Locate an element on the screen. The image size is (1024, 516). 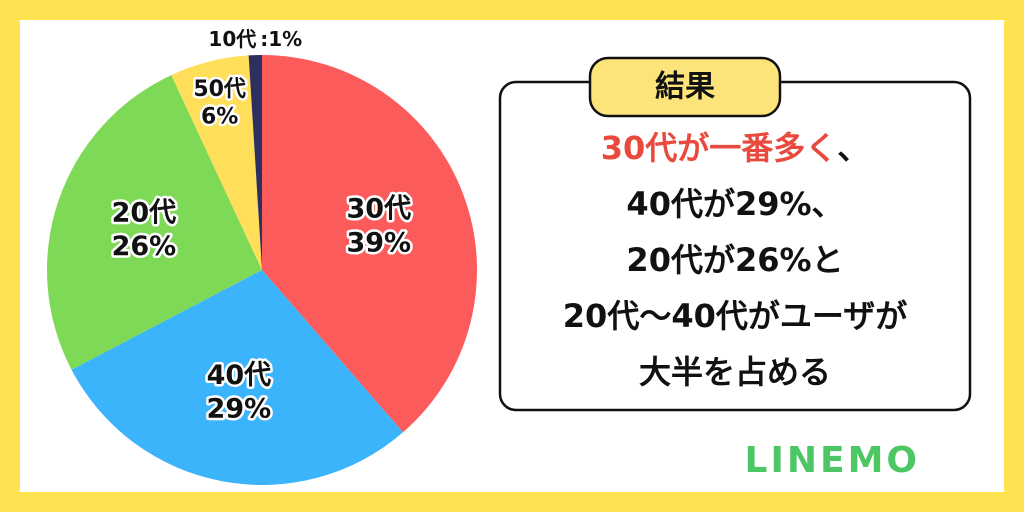
result-line: 20代〜40代がユーザが is located at coordinates (735, 316).